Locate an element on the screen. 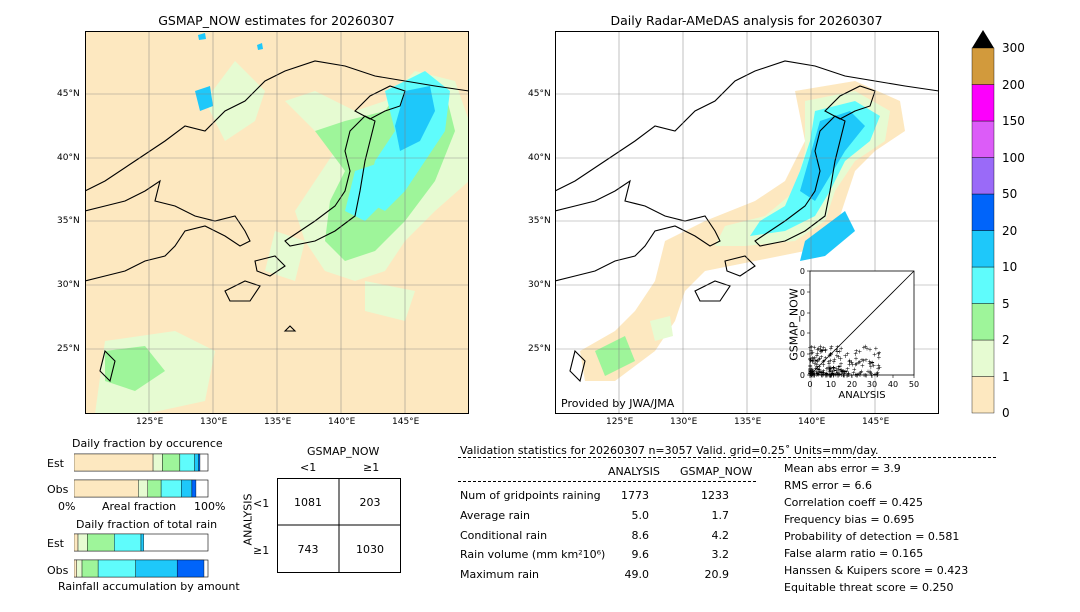 The width and height of the screenshot is (1080, 612). row0-gsmap: 1233 is located at coordinates (715, 495).